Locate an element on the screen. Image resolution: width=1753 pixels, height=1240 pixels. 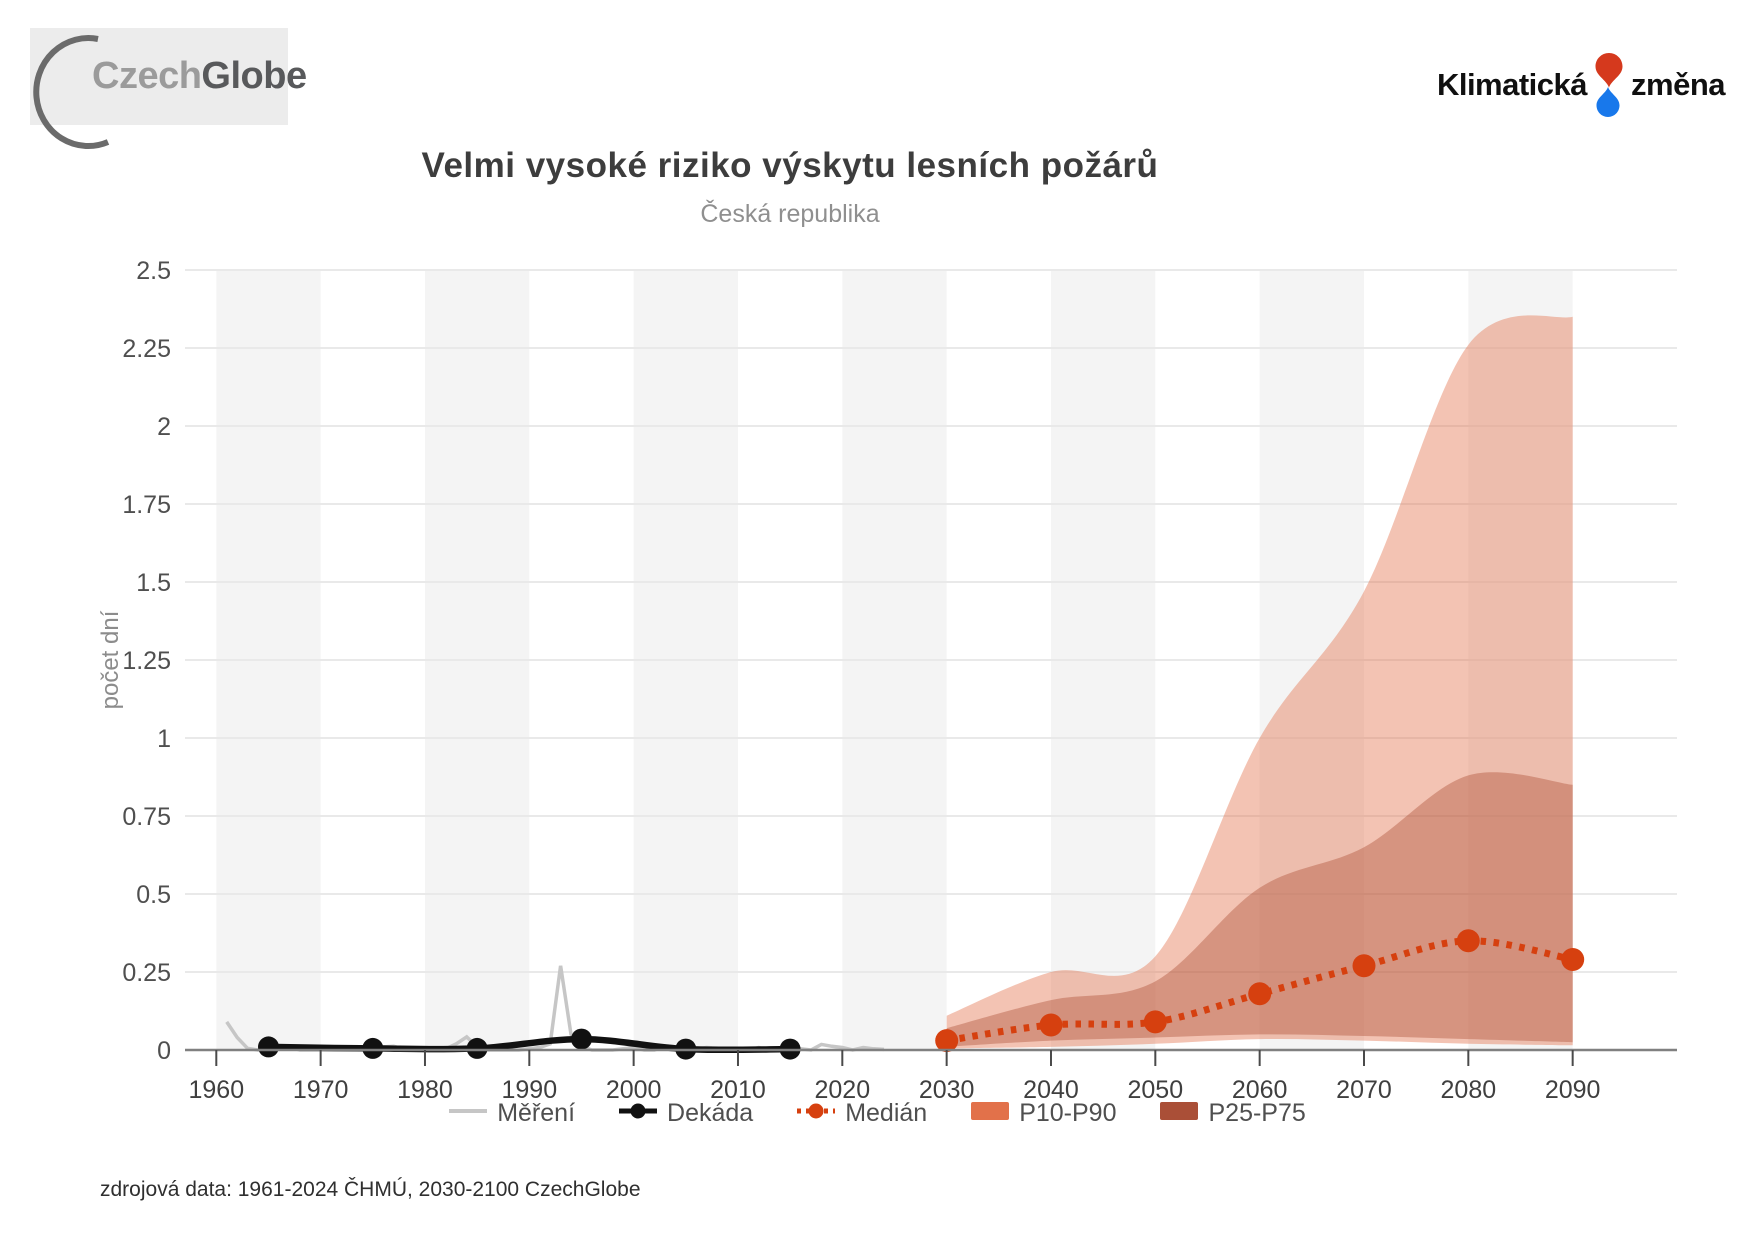
x-tick-label: 2070 is located at coordinates (1364, 1090).